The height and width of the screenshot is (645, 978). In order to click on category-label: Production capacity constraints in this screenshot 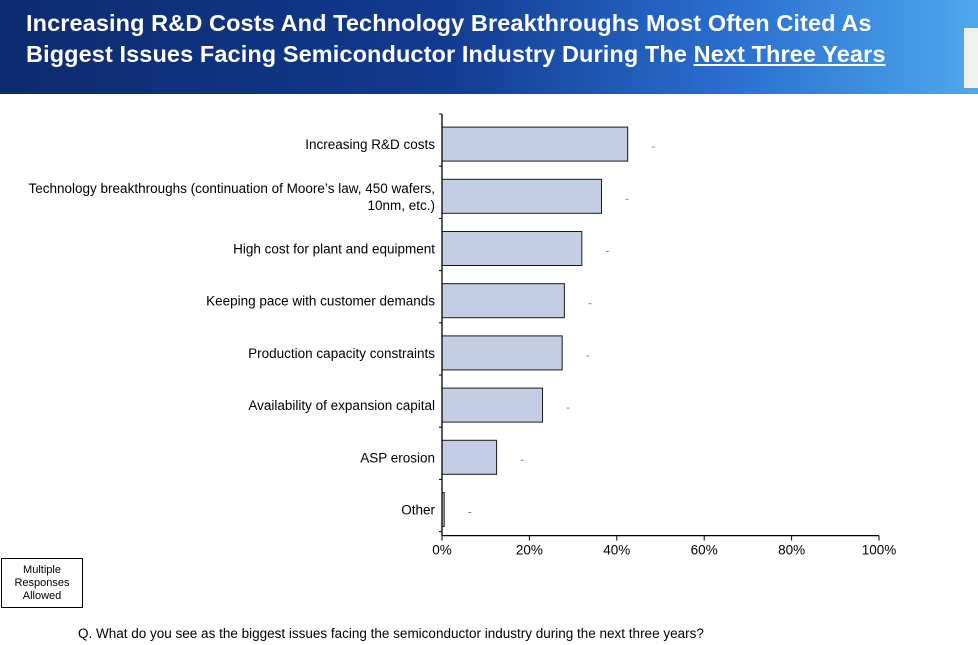, I will do `click(341, 353)`.